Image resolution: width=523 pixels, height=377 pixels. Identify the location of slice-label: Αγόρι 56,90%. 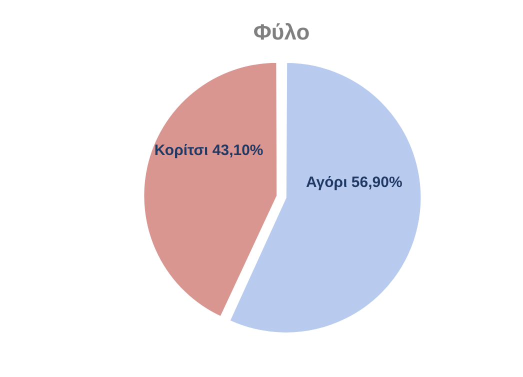
(354, 182).